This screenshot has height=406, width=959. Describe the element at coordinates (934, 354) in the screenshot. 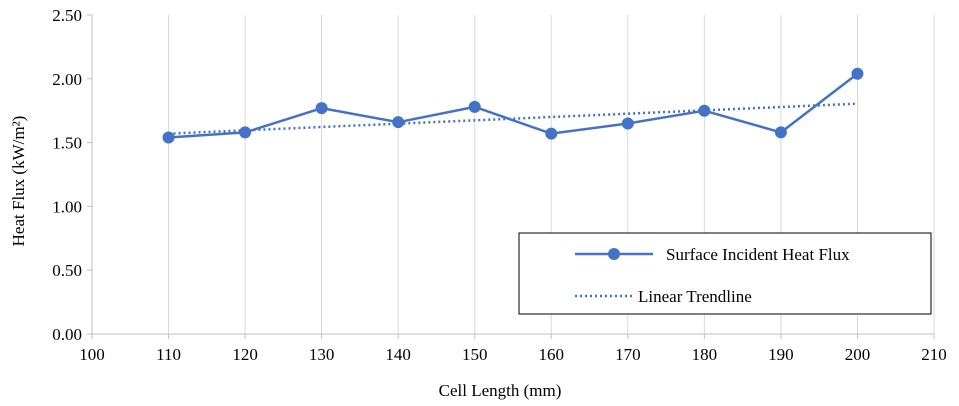

I see `x-tick-label: 210` at that location.